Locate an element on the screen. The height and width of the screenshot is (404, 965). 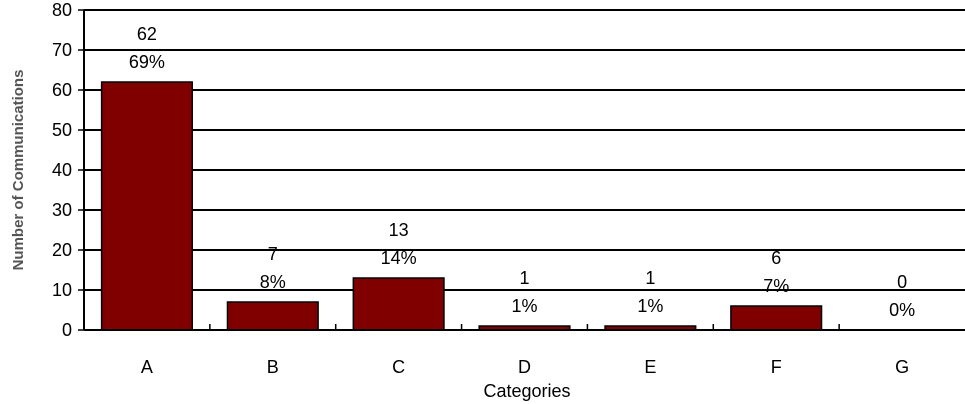
y-tick-label: 70 is located at coordinates (62, 50).